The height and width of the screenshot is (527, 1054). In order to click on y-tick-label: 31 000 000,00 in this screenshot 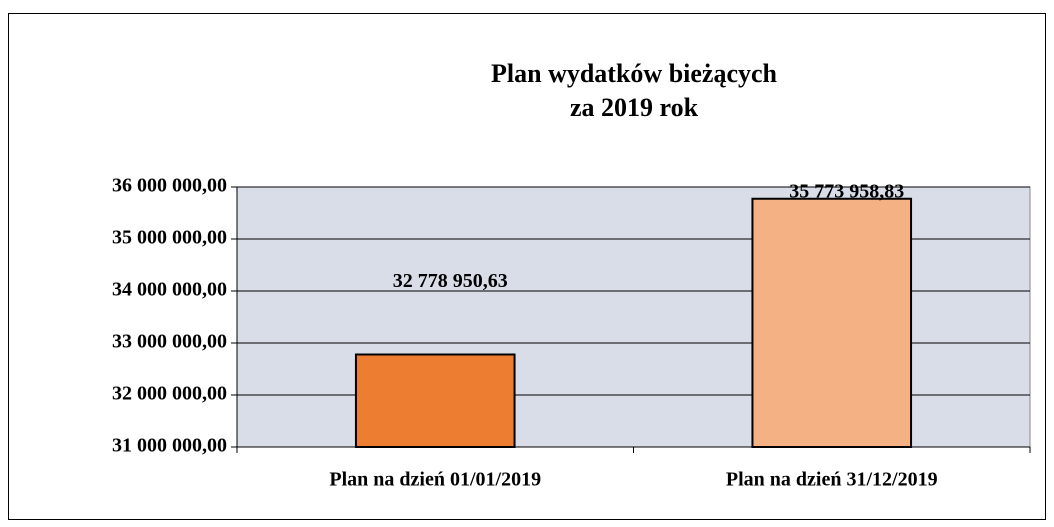, I will do `click(169, 446)`.